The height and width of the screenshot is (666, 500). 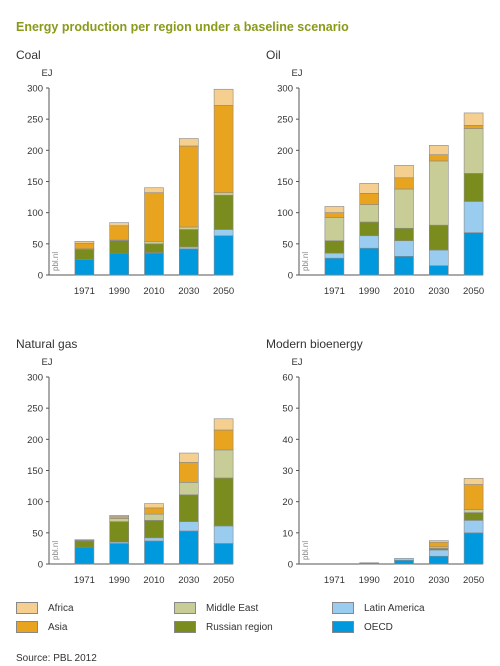 I want to click on y-axis-unit: EJ, so click(x=46, y=73).